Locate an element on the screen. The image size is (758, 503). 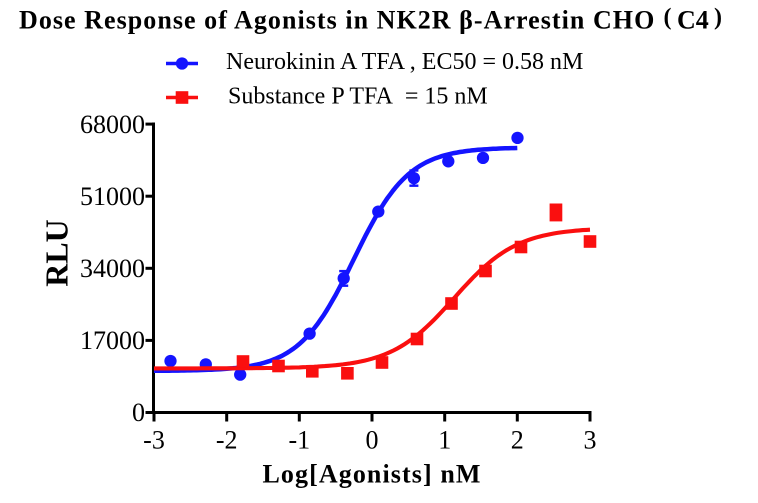
svg-text: 34000 is located at coordinates (112, 268).